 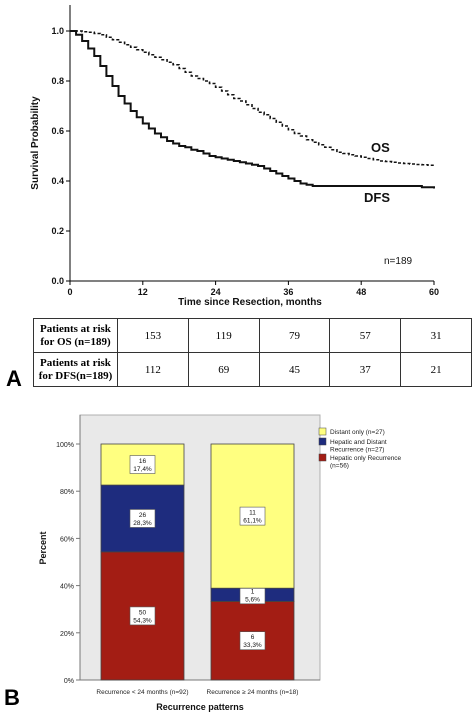 What do you see at coordinates (223, 369) in the screenshot?
I see `risk-cell: 69` at bounding box center [223, 369].